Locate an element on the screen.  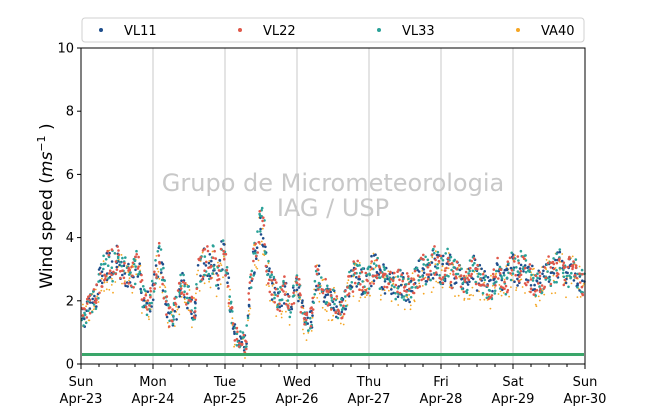
y-axis-label-text: Wind speed is located at coordinates (47, 239).